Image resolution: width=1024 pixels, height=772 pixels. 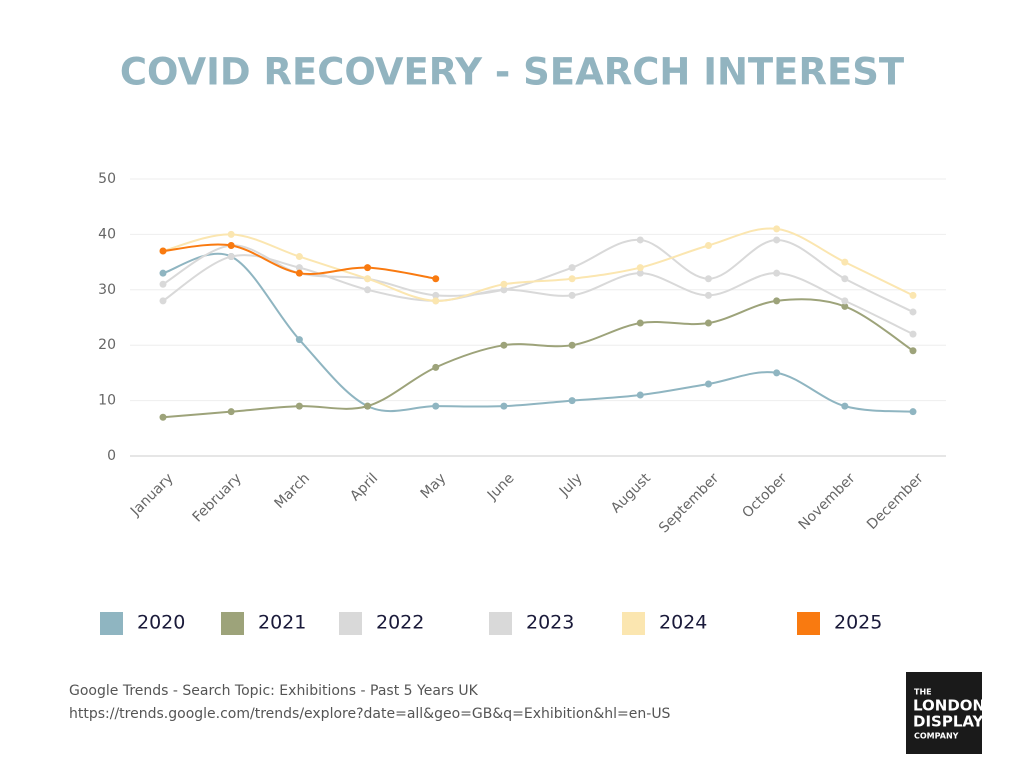 What do you see at coordinates (107, 401) in the screenshot?
I see `y-tick-label: 10` at bounding box center [107, 401].